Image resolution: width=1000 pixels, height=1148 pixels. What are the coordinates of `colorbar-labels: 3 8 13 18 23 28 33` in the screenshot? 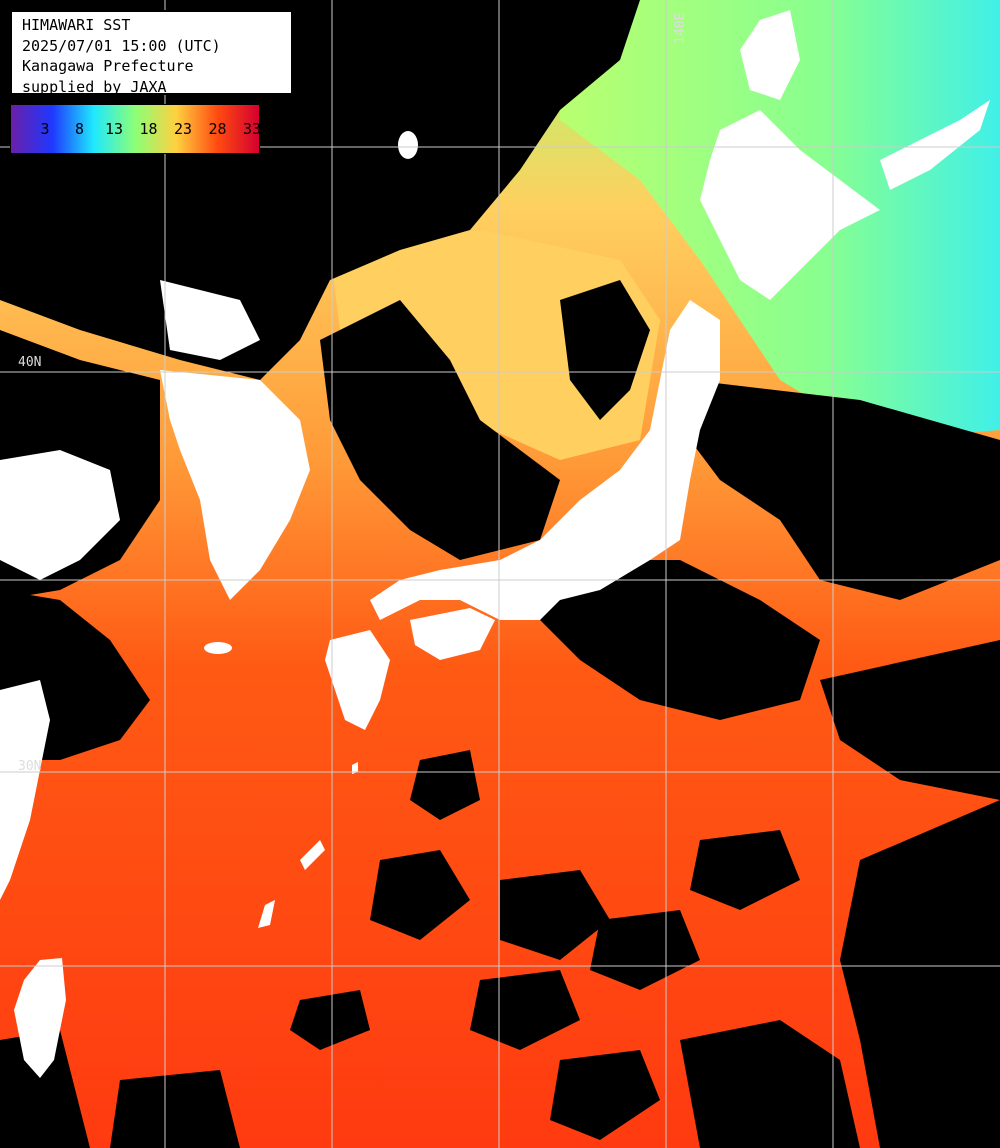 It's located at (136, 129).